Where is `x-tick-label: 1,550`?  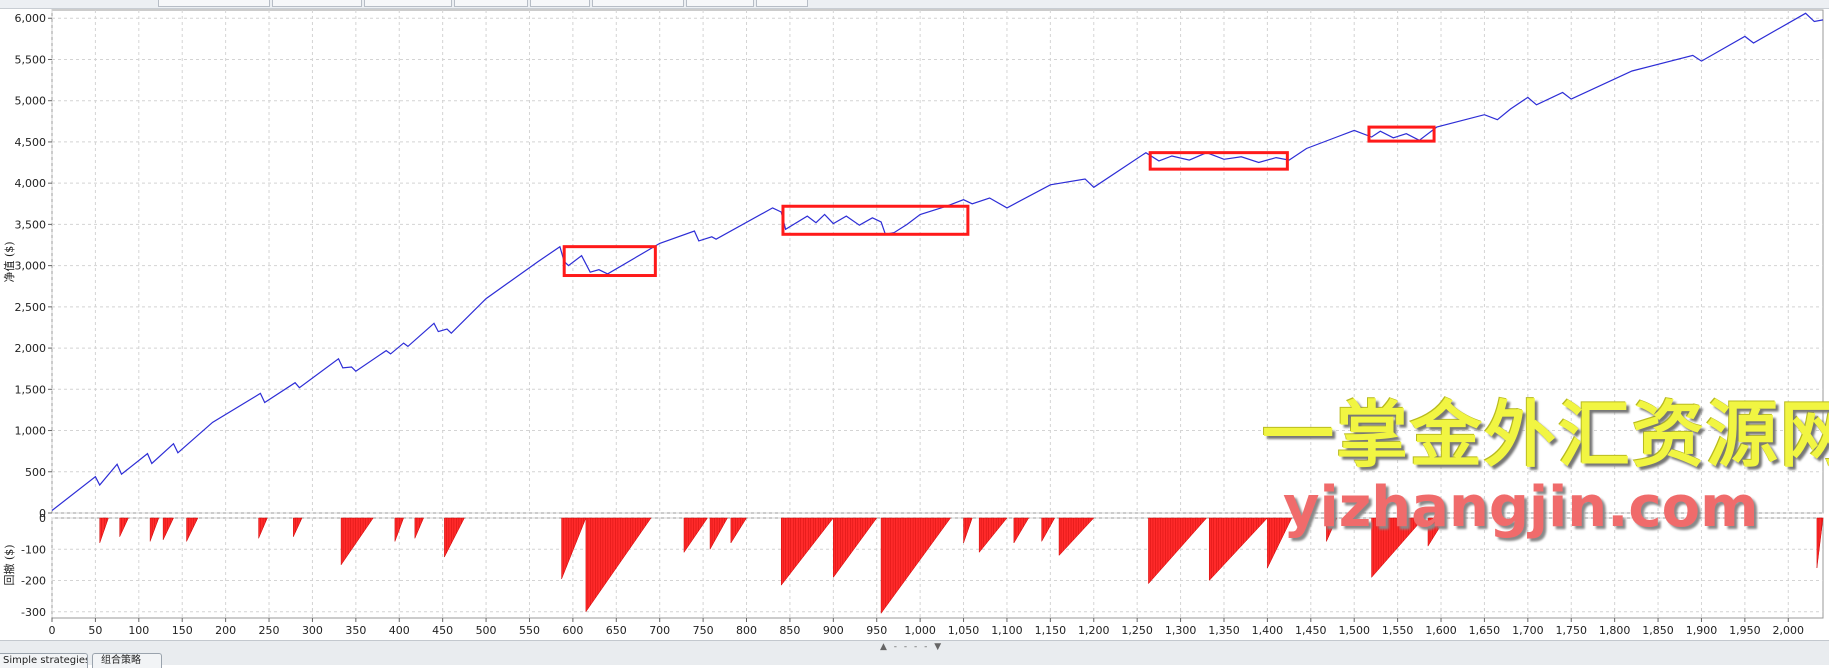 x-tick-label: 1,550 is located at coordinates (1398, 630).